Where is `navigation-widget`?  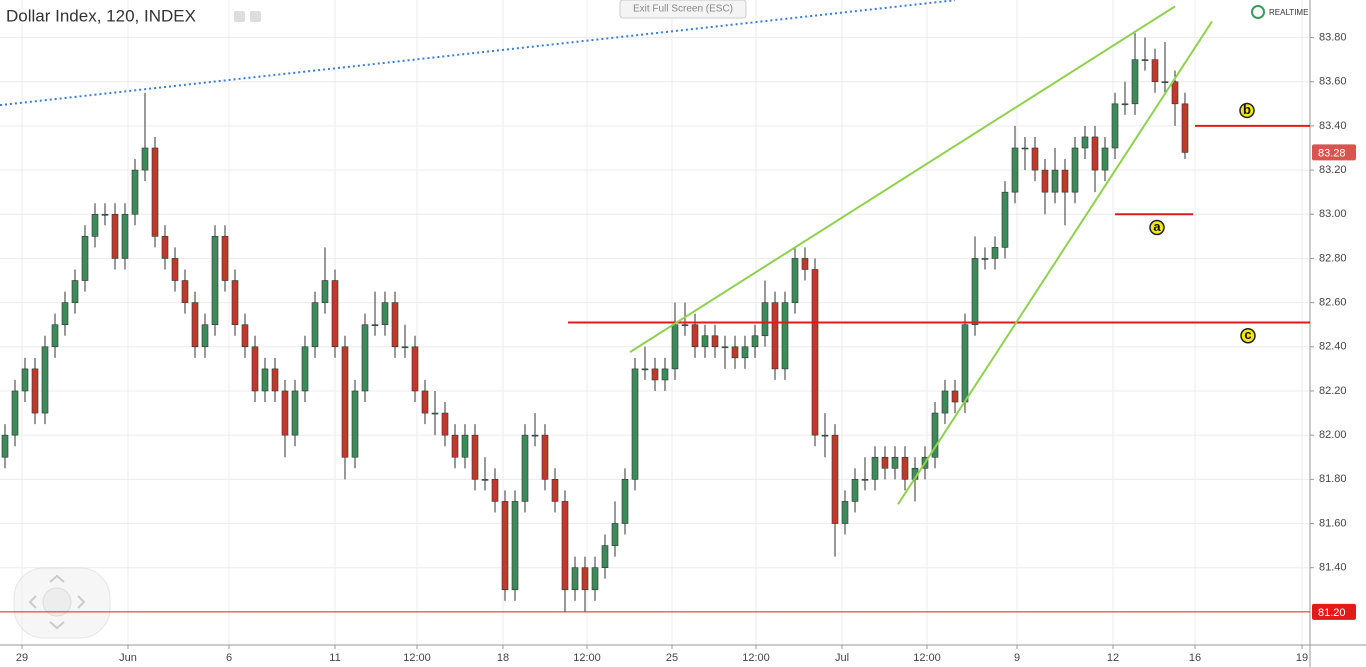
navigation-widget is located at coordinates (62, 603).